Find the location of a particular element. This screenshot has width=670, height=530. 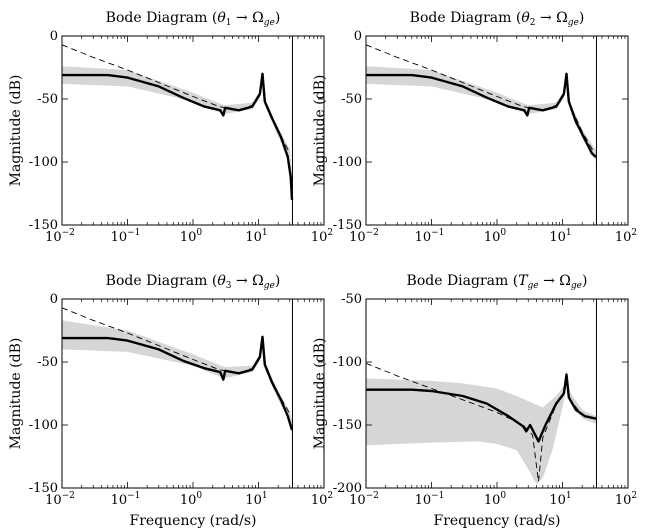

panel-title: Bode Diagram (θ1 → Ωge) is located at coordinates (193, 19).